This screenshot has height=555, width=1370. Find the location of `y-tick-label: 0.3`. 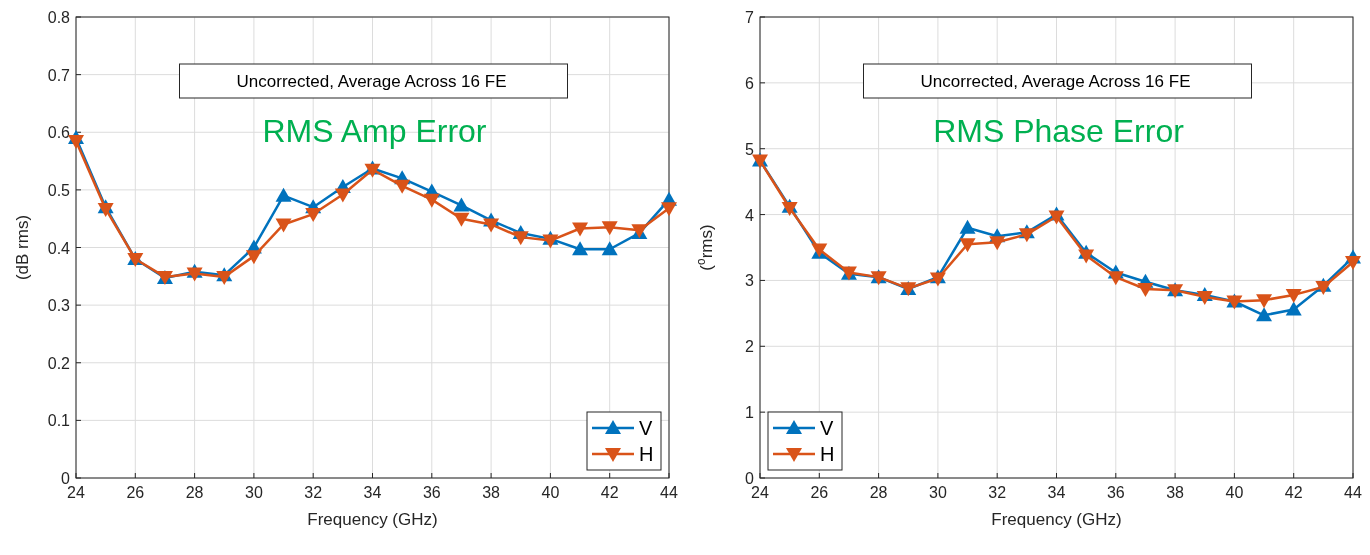

y-tick-label: 0.3 is located at coordinates (59, 306).